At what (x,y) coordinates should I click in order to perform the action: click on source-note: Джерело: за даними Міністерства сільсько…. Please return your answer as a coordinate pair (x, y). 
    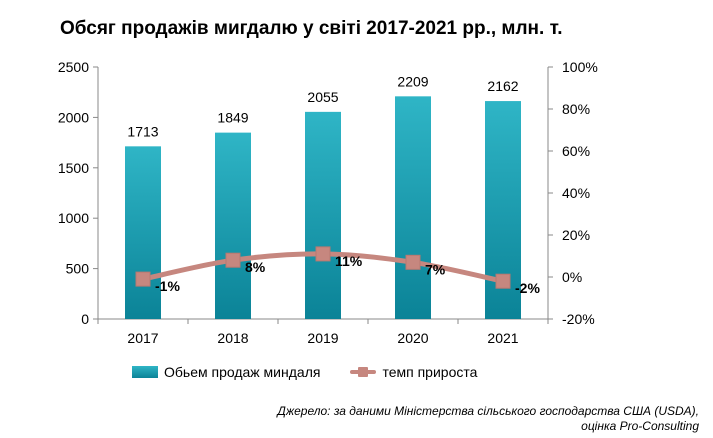
    Looking at the image, I should click on (488, 419).